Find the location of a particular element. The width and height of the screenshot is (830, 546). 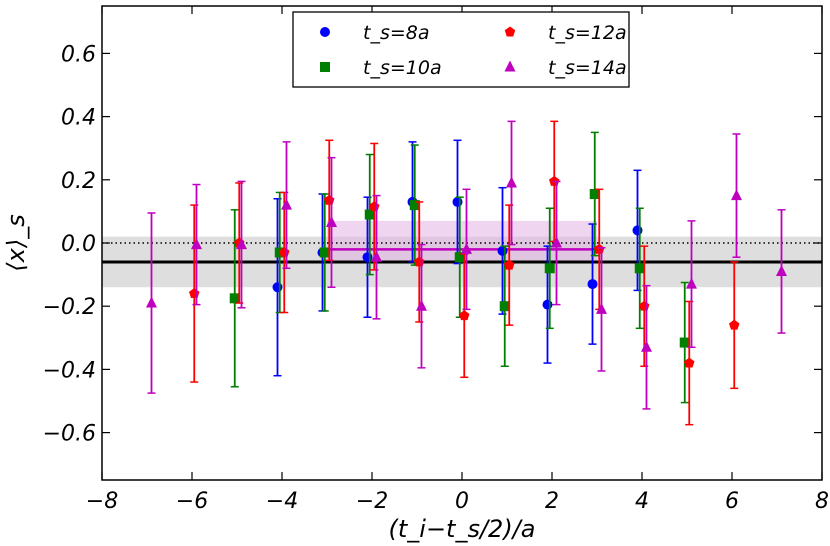

x-tick-label: −4 is located at coordinates (282, 501).